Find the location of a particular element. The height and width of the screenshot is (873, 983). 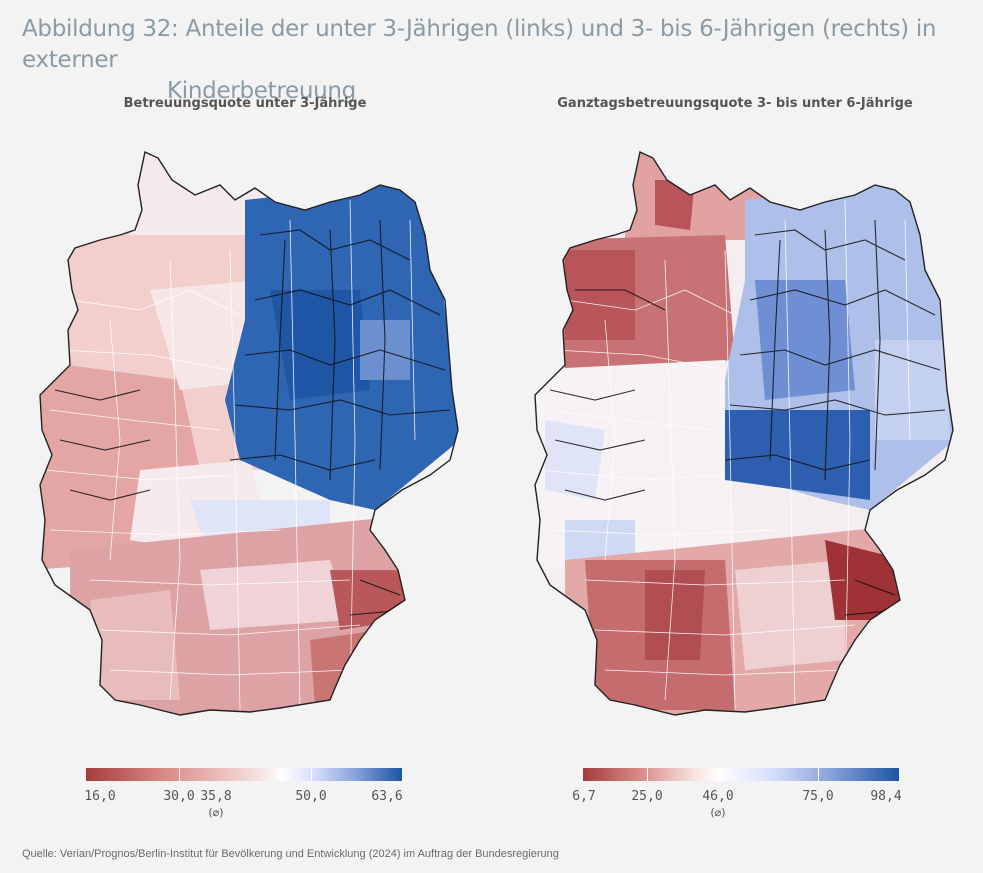

figure-title-line2: Kinderbetreuung is located at coordinates (261, 91).